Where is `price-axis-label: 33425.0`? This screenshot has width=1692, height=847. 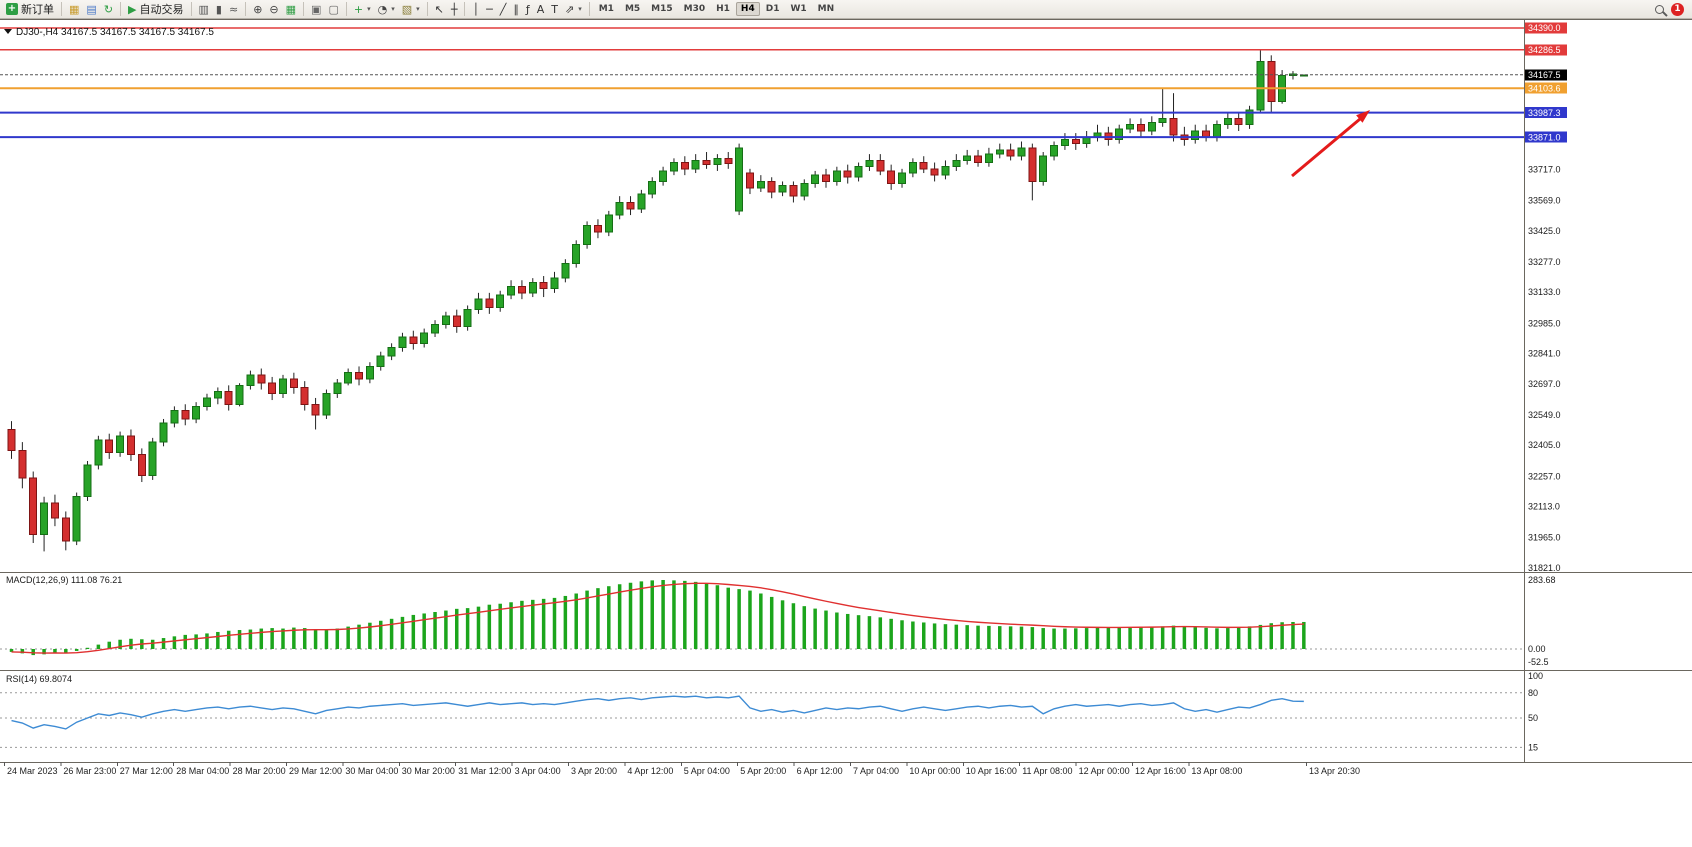
price-axis-label: 33425.0 is located at coordinates (1544, 231).